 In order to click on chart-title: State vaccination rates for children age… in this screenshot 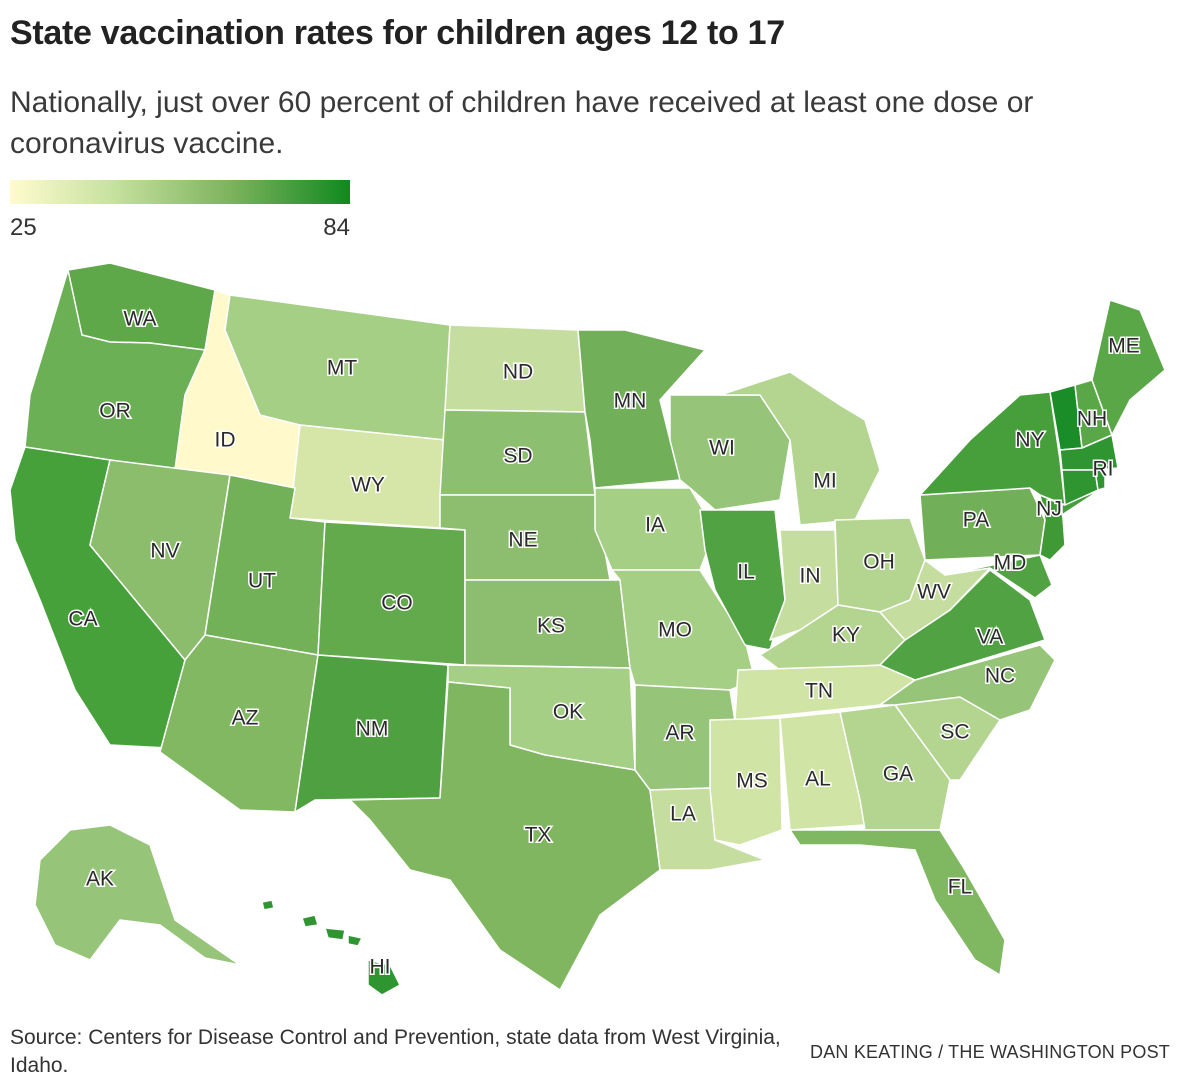, I will do `click(397, 33)`.